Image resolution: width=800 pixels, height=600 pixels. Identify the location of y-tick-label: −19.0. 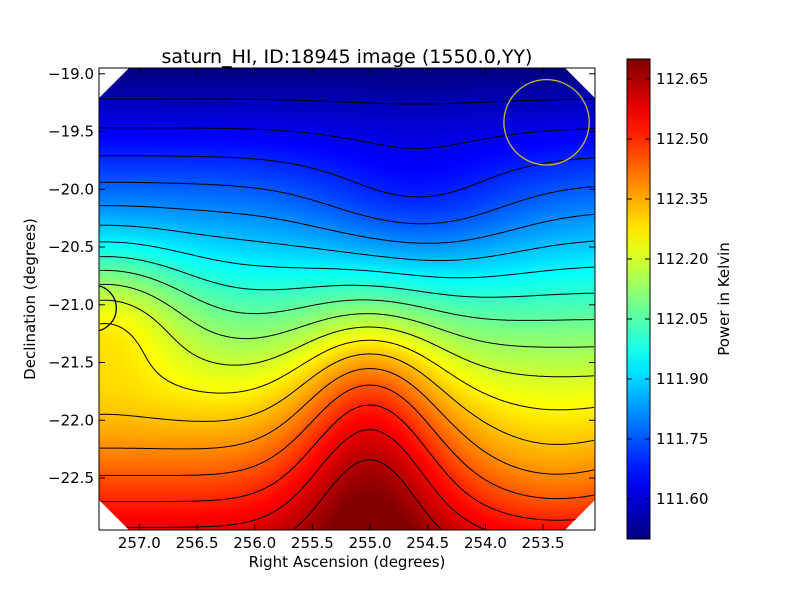
(71, 74).